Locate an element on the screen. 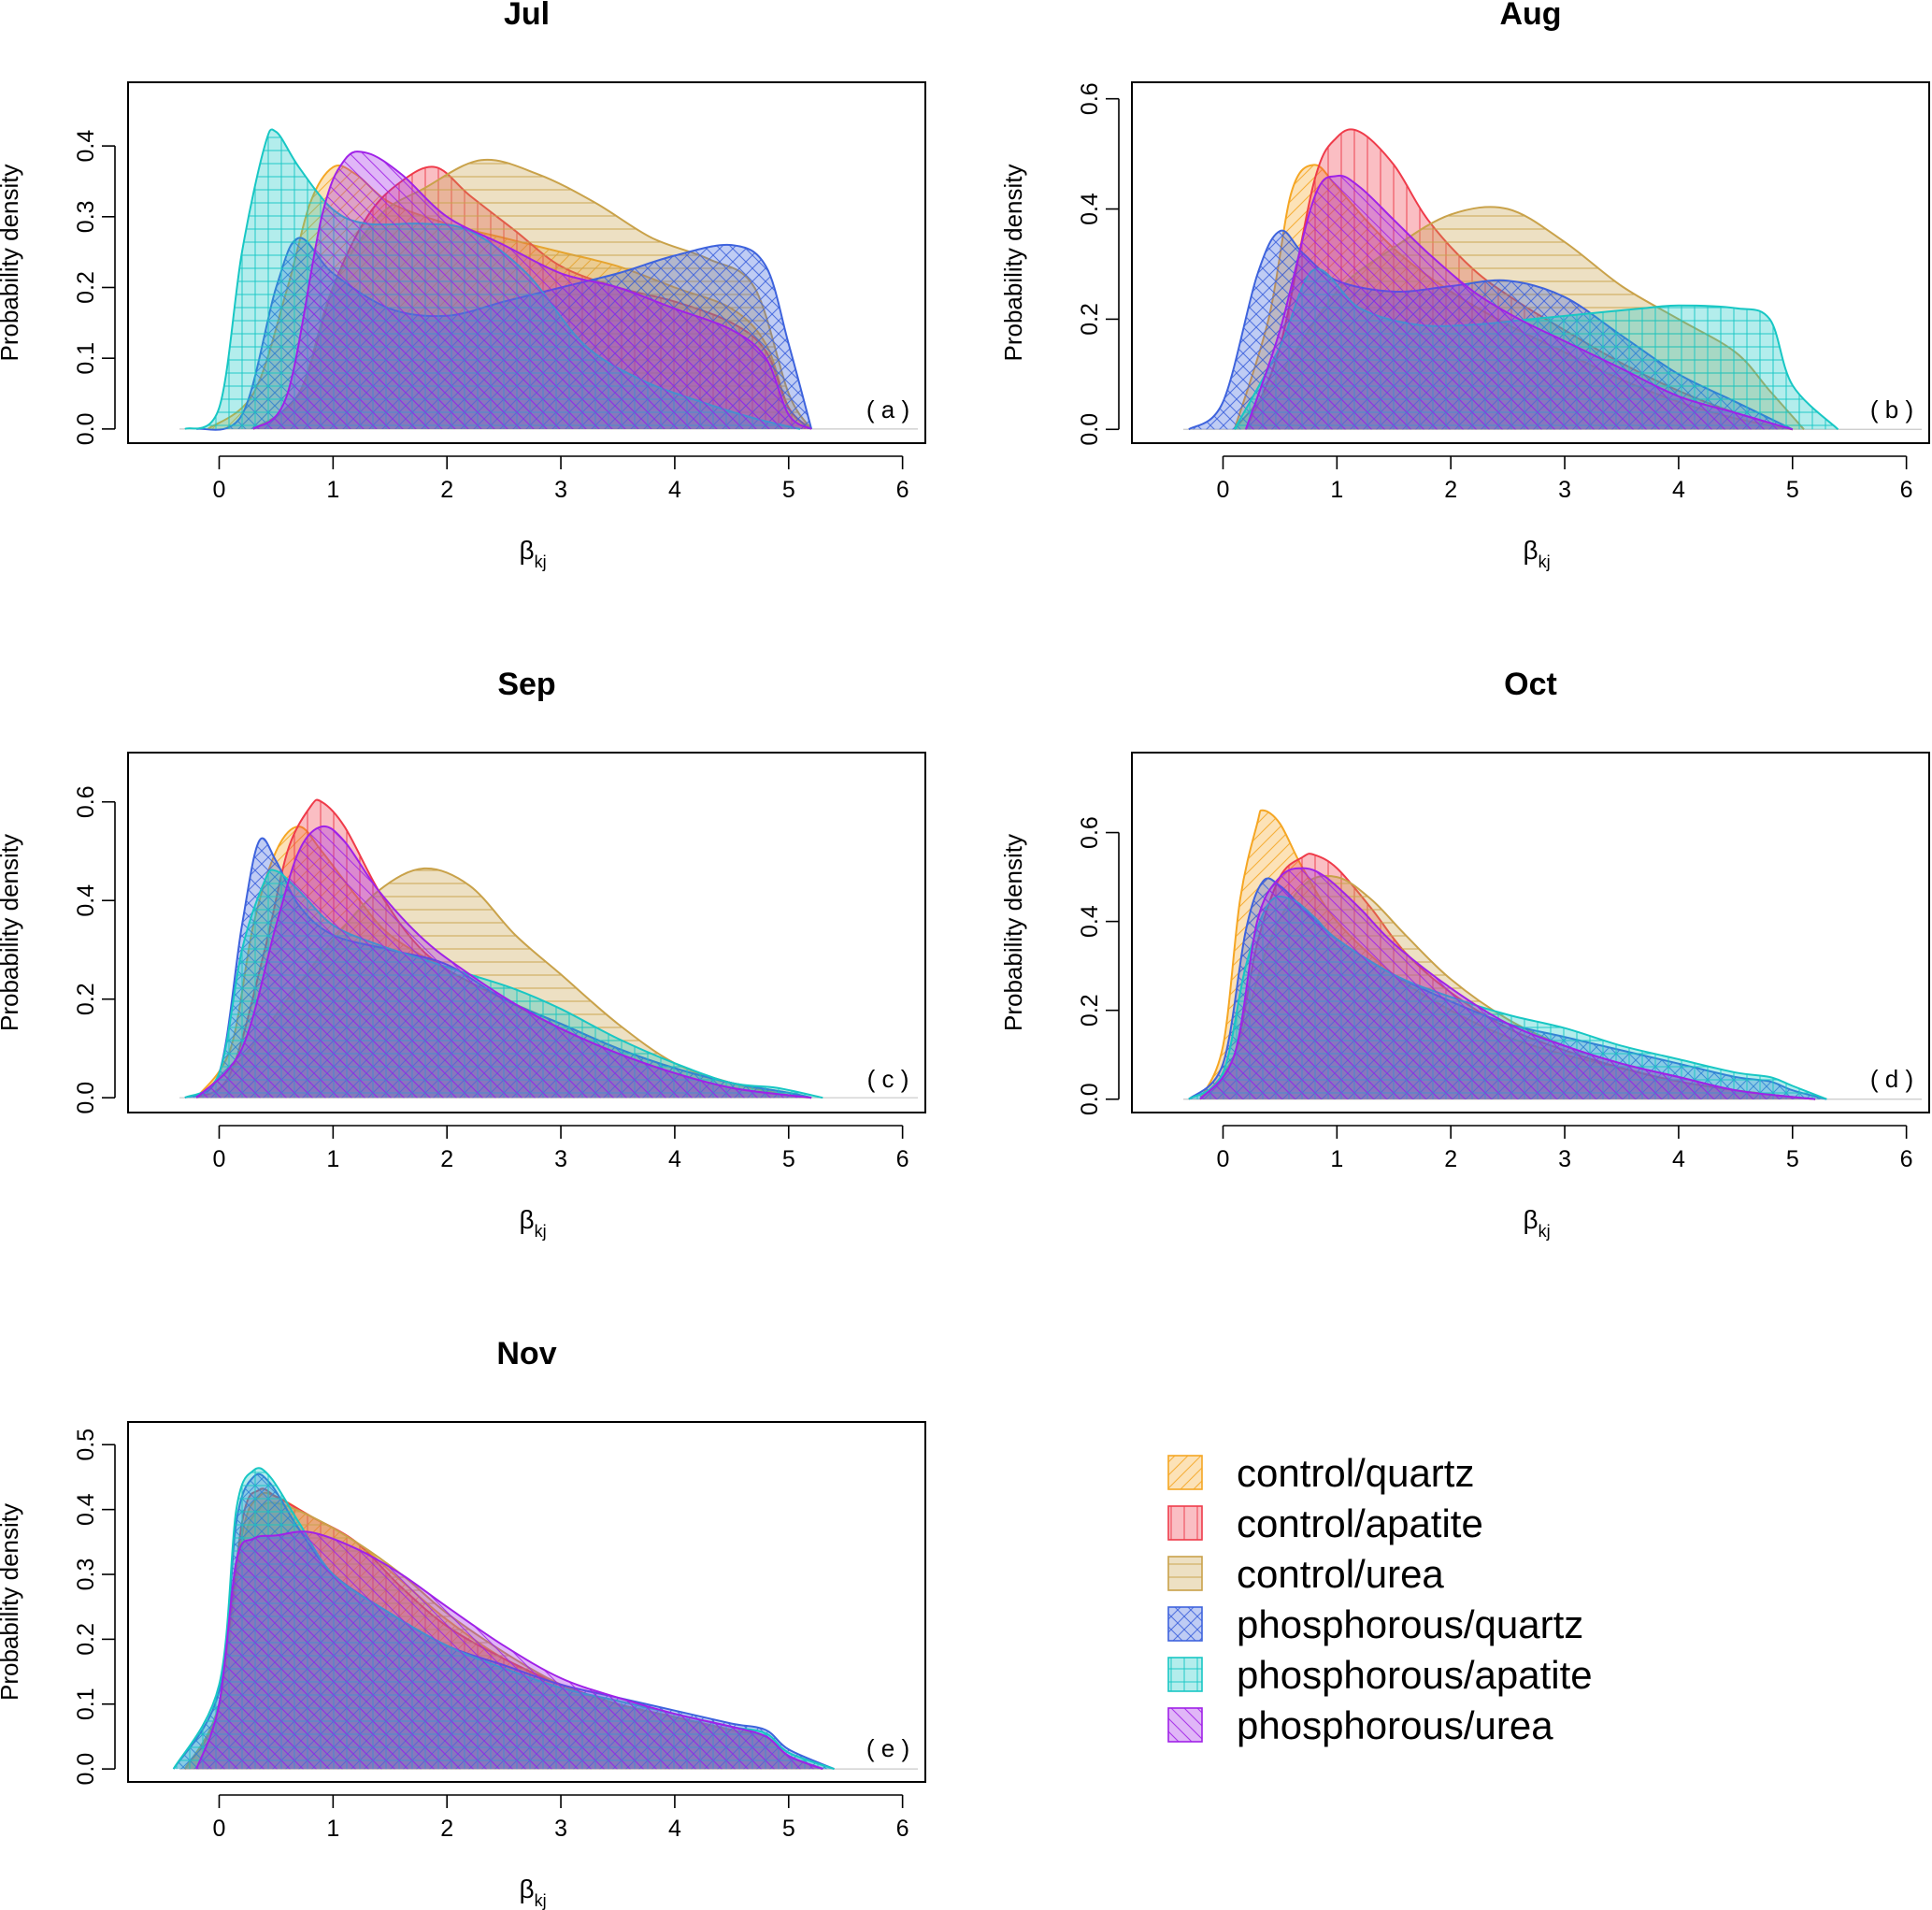  y-axis: 0.0 0.1 0.2 0.3 0.4 is located at coordinates (94, 287).